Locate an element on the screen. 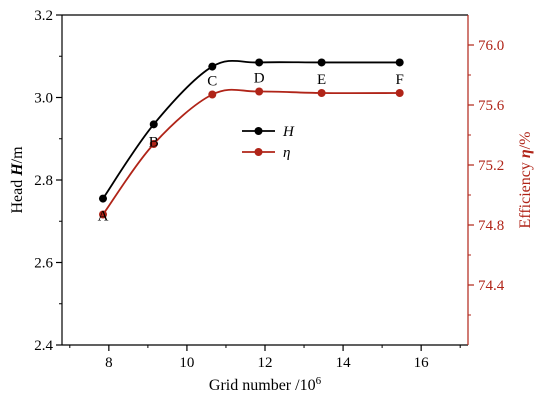  left-tick-label: 2.6 is located at coordinates (43, 264).